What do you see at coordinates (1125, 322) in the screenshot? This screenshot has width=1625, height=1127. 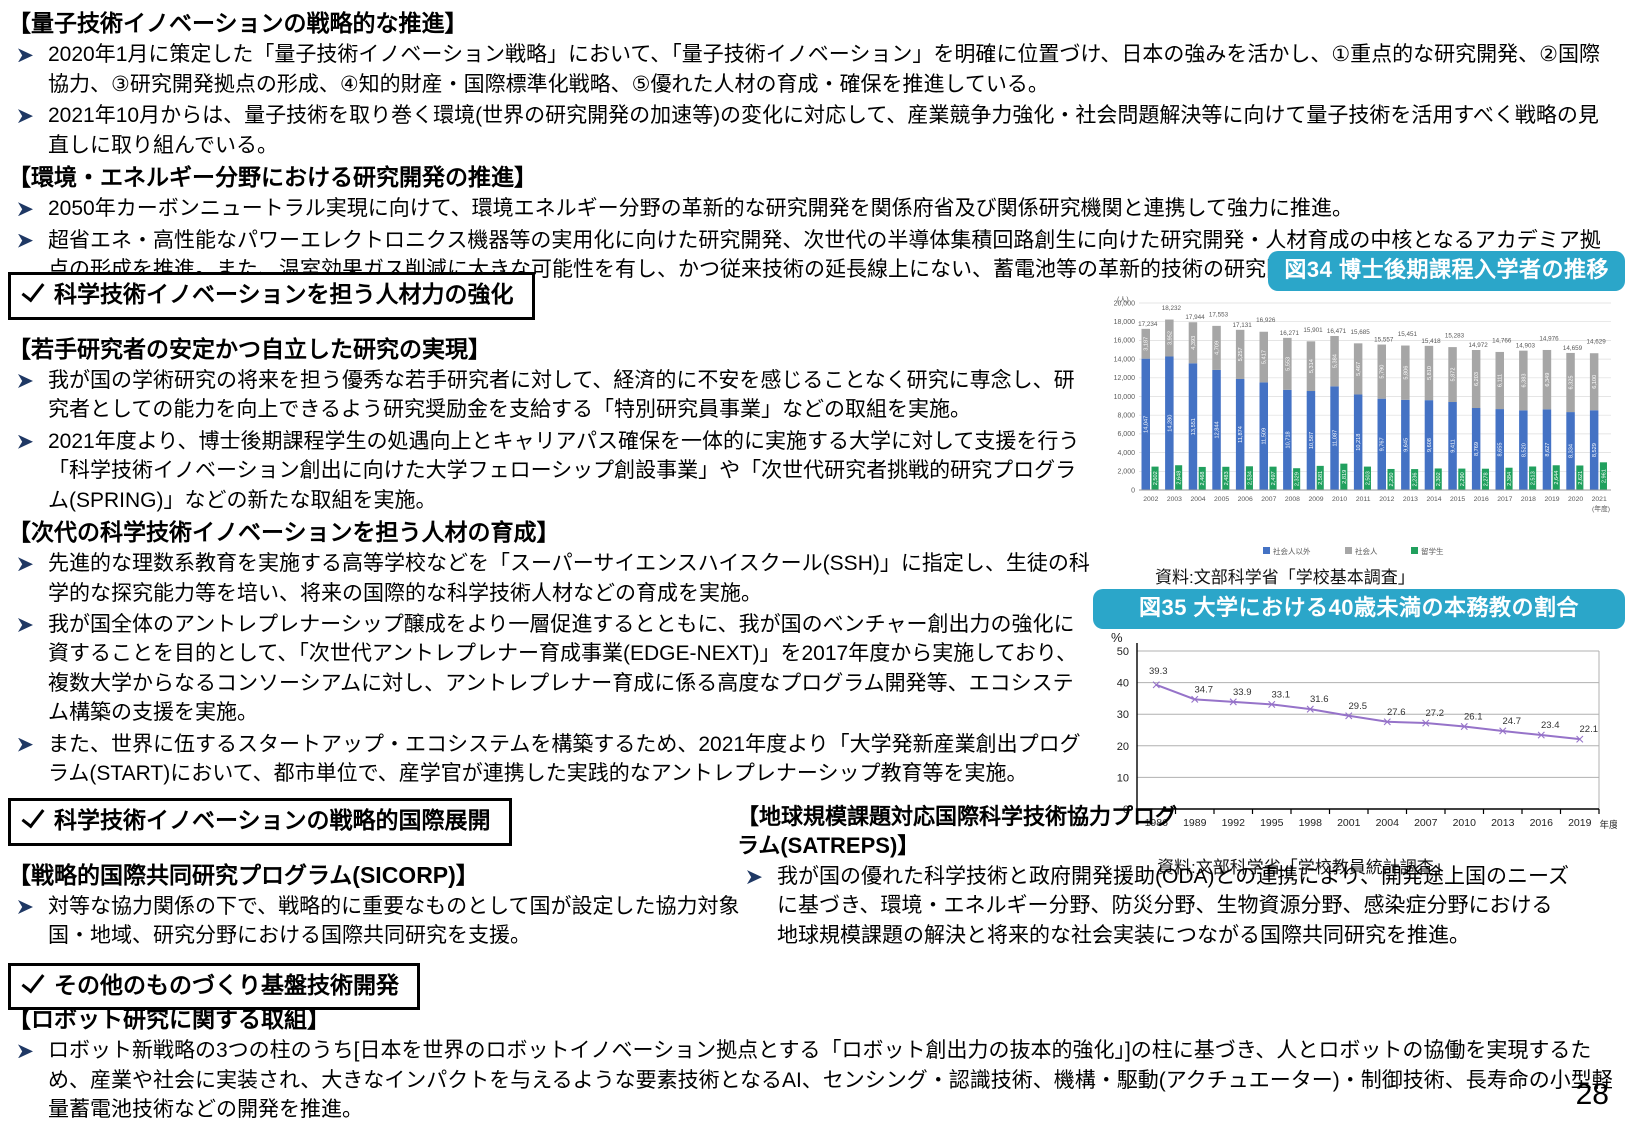 I see `svg-text: 18,000` at bounding box center [1125, 322].